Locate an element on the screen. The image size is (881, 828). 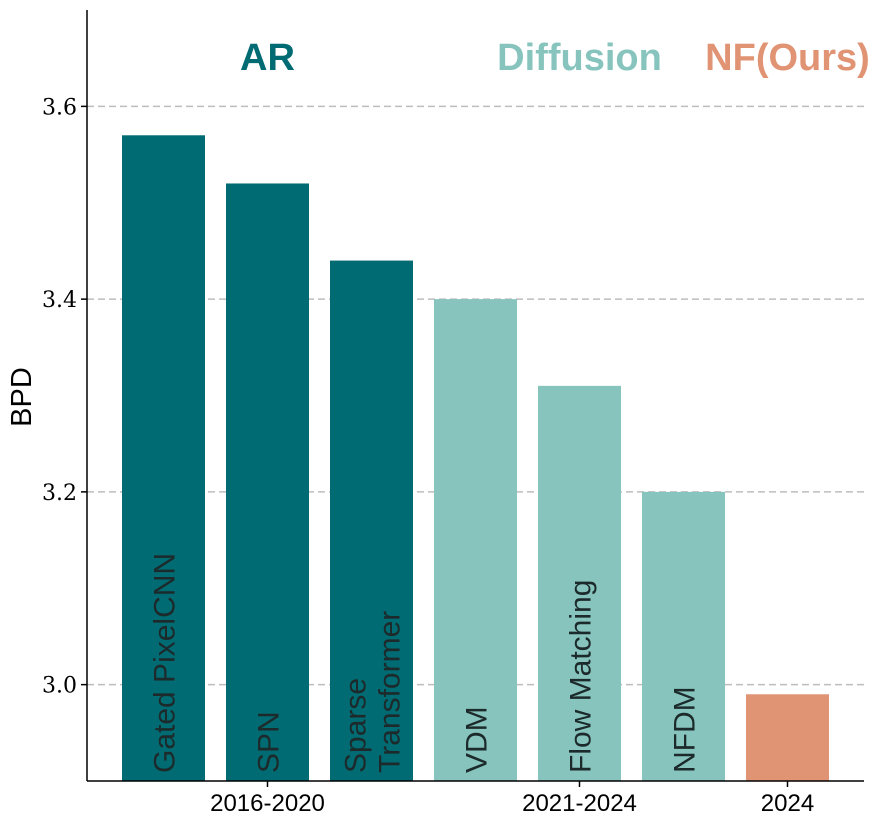
bar-label: Flow Matching is located at coordinates (581, 676).